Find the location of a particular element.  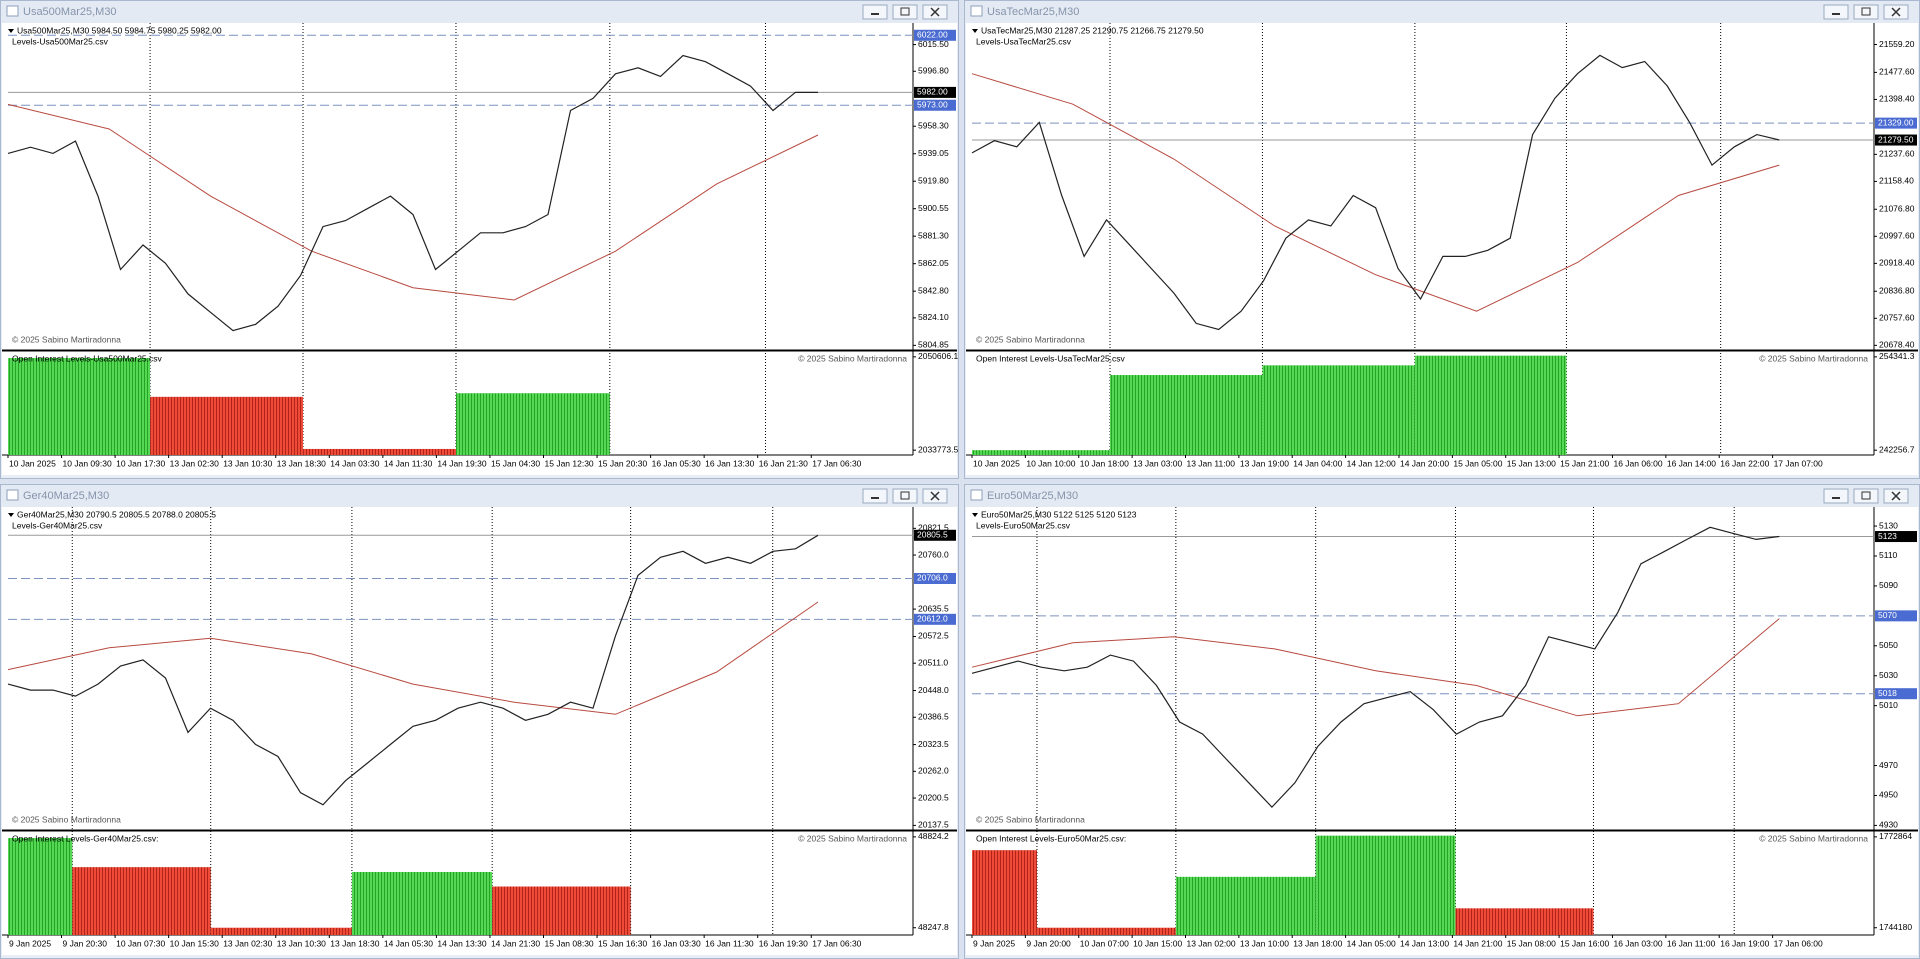

time-label: 15 Jan 04:30 is located at coordinates (515, 463).